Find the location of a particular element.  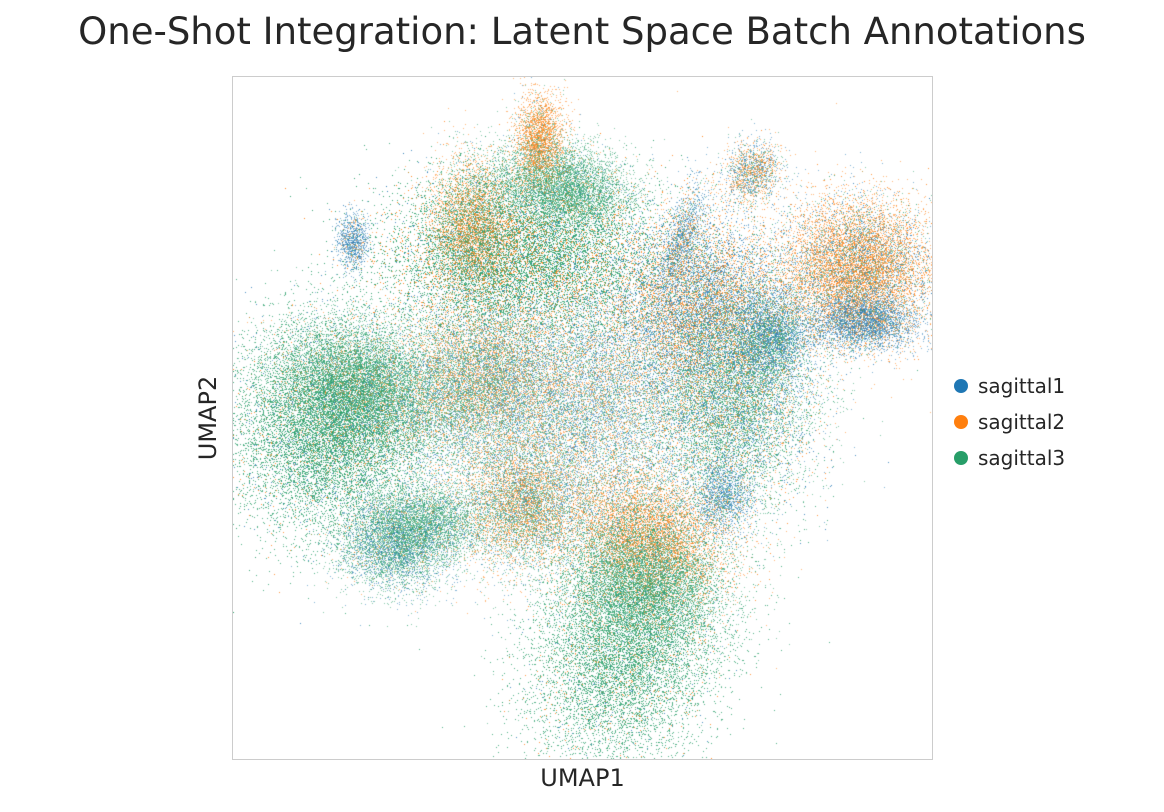

legend-item-sagittal3: sagittal3 is located at coordinates (1009, 458).